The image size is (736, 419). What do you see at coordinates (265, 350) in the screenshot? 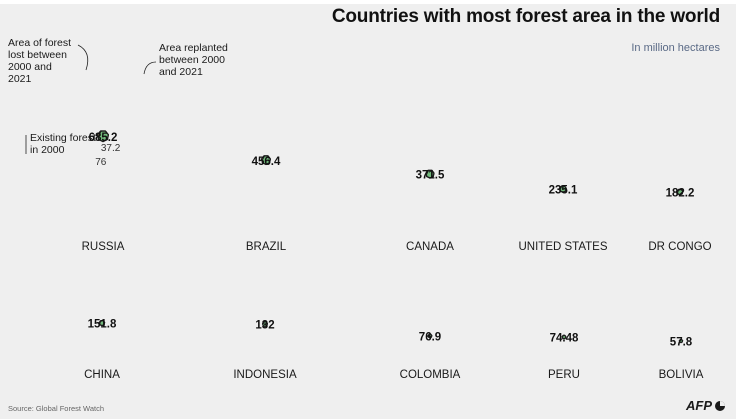
I see `country-group-indonesia: 132 INDONESIA` at bounding box center [265, 350].